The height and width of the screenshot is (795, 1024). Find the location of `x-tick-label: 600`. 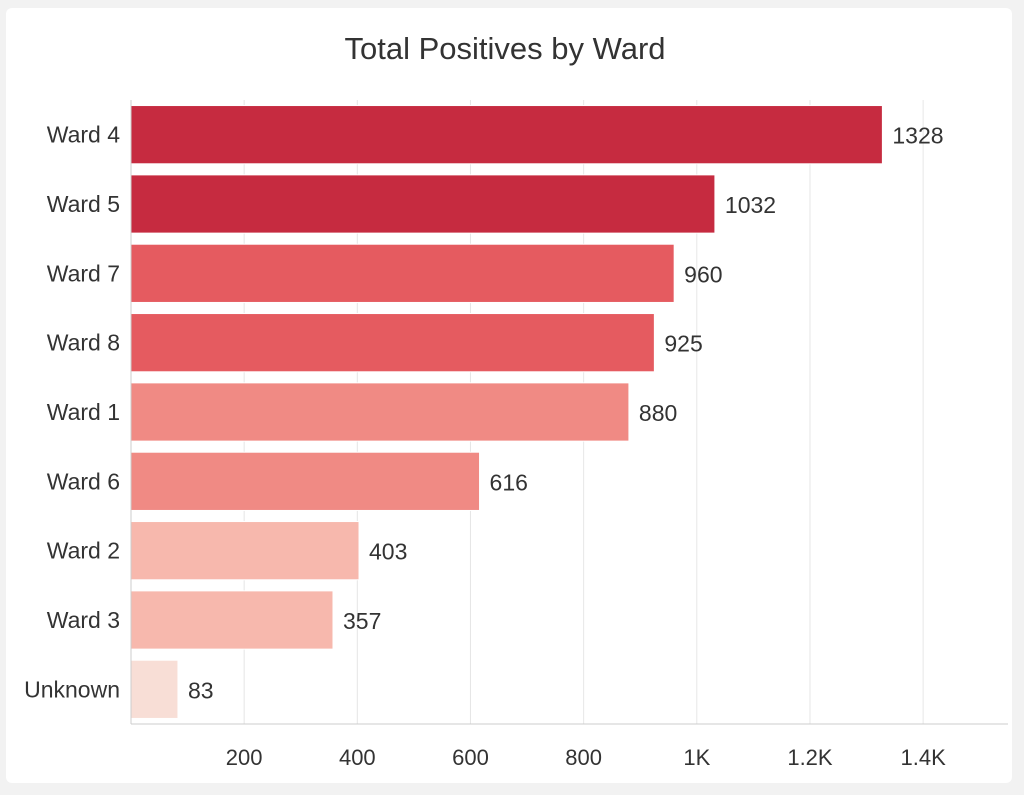

x-tick-label: 600 is located at coordinates (470, 757).